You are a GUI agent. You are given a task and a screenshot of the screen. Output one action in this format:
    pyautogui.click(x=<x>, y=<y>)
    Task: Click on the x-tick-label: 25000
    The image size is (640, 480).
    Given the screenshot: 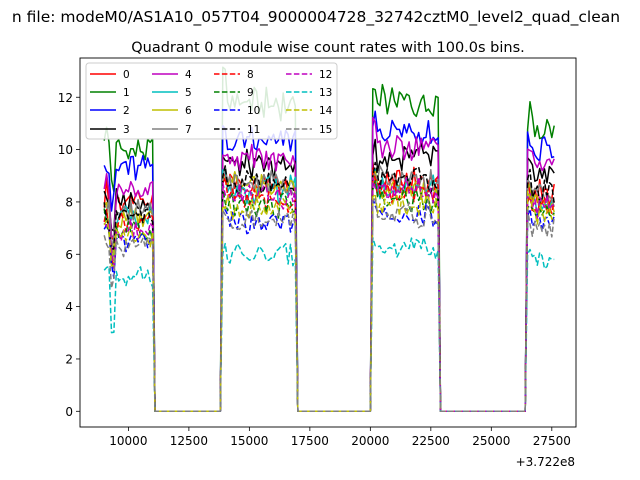 What is the action you would take?
    pyautogui.click(x=491, y=441)
    